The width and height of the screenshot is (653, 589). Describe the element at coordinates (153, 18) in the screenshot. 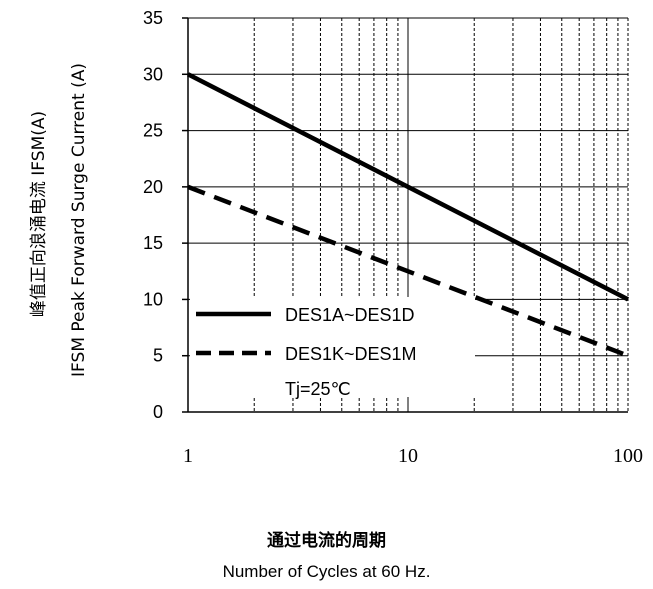

I see `y-tick-label: 35` at that location.